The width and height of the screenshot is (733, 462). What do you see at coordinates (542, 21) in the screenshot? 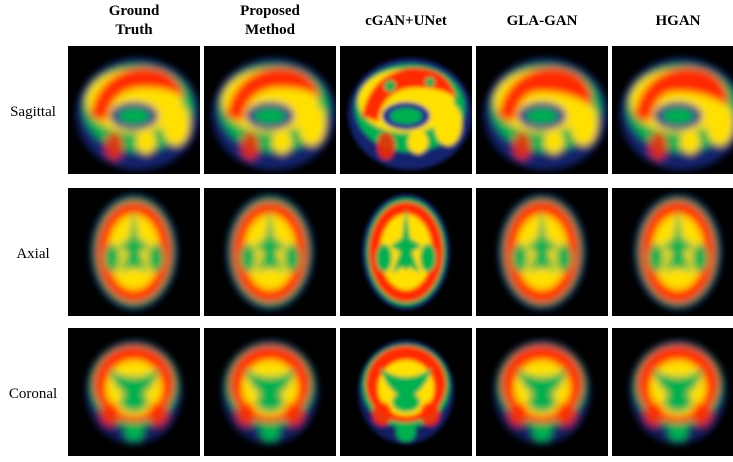
I see `column-header-gla-gan: GLA-GAN` at bounding box center [542, 21].